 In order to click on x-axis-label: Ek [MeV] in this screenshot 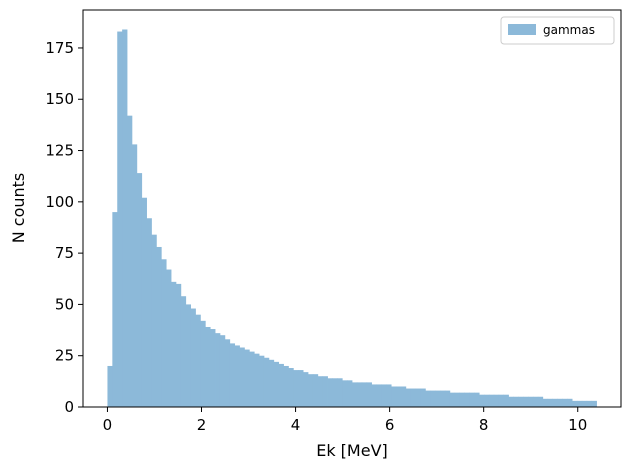, I will do `click(352, 450)`.